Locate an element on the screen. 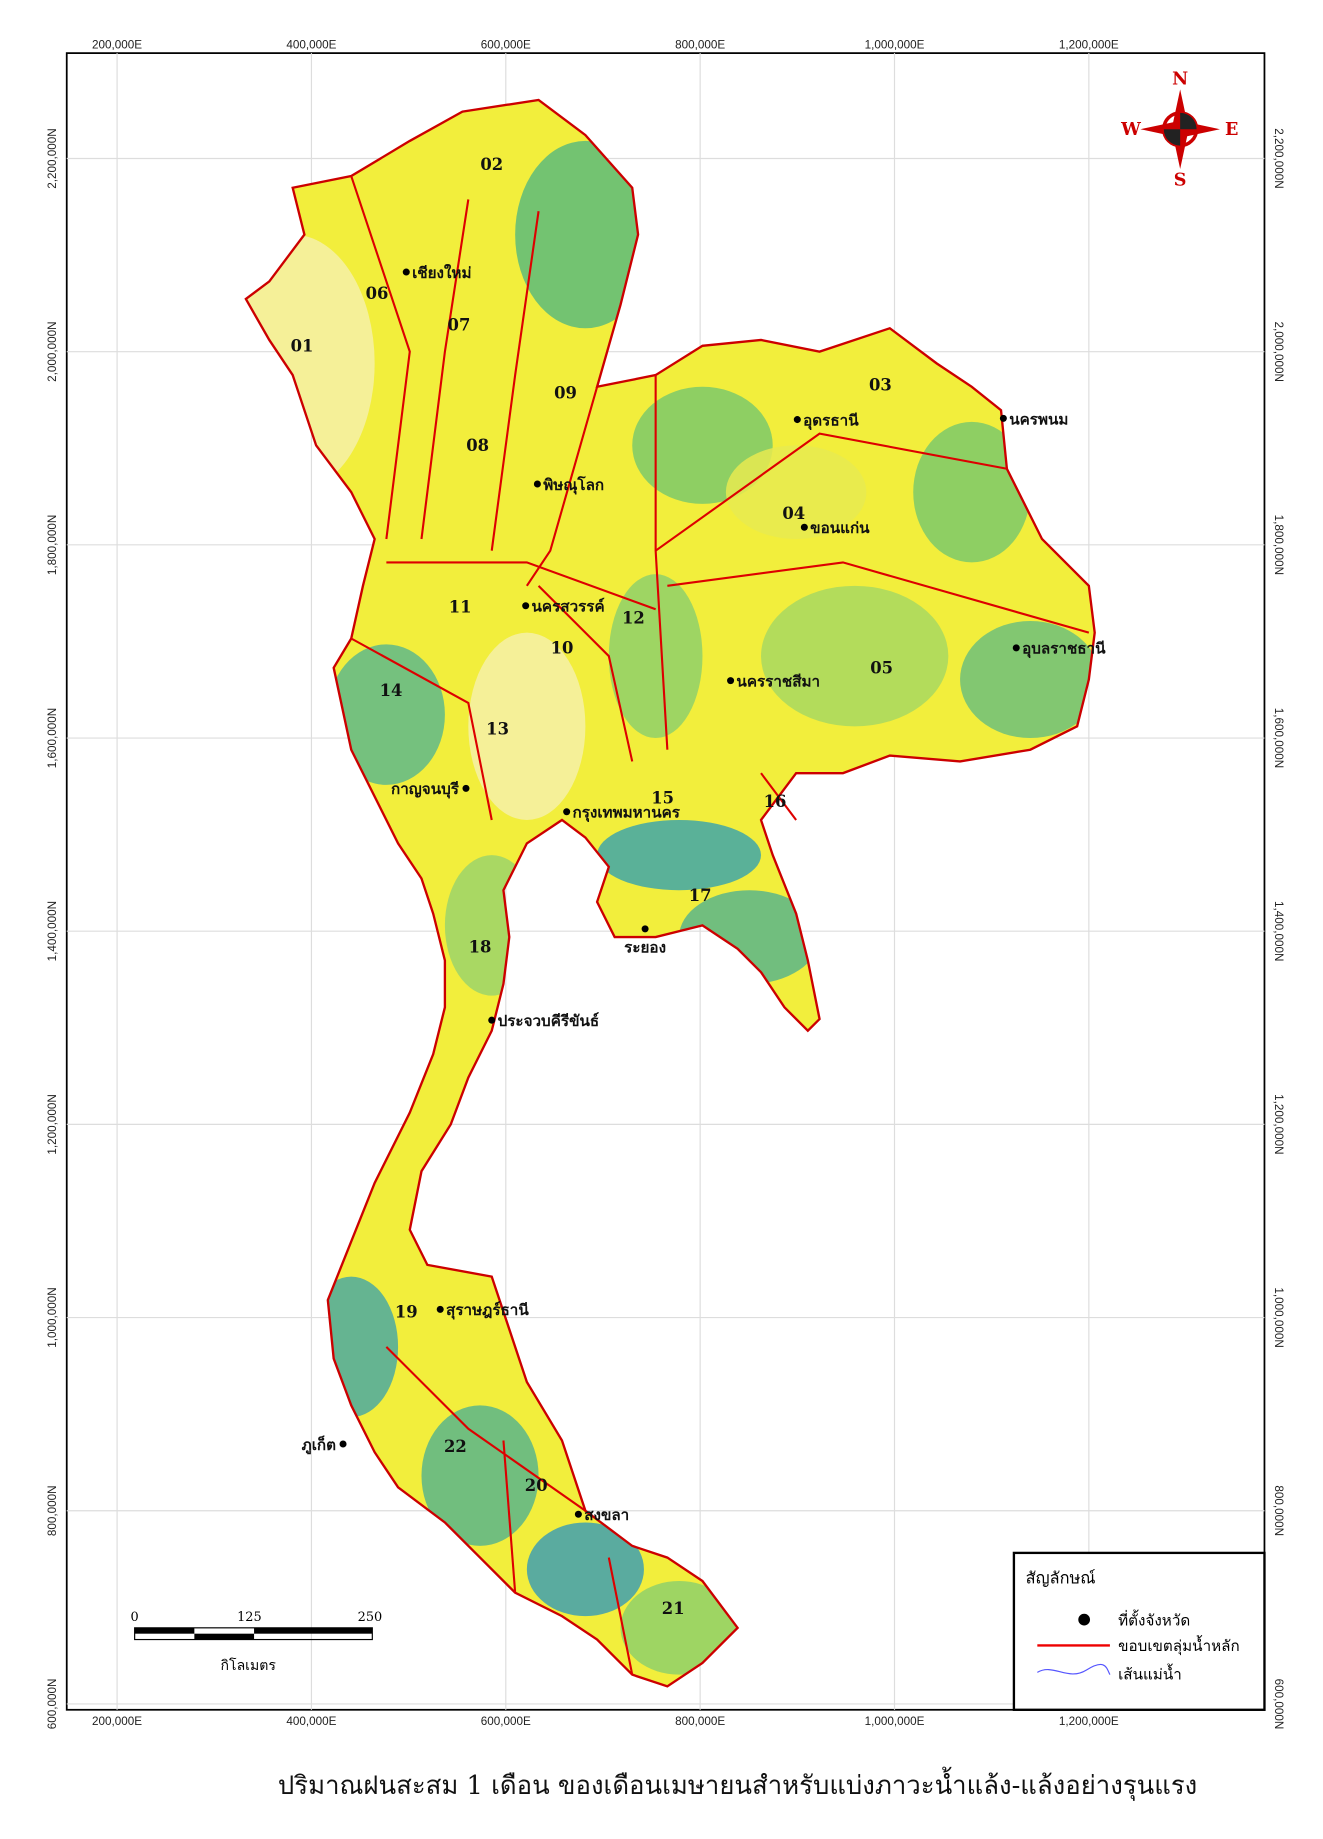  easting-label: 1,000,000E is located at coordinates (895, 44).